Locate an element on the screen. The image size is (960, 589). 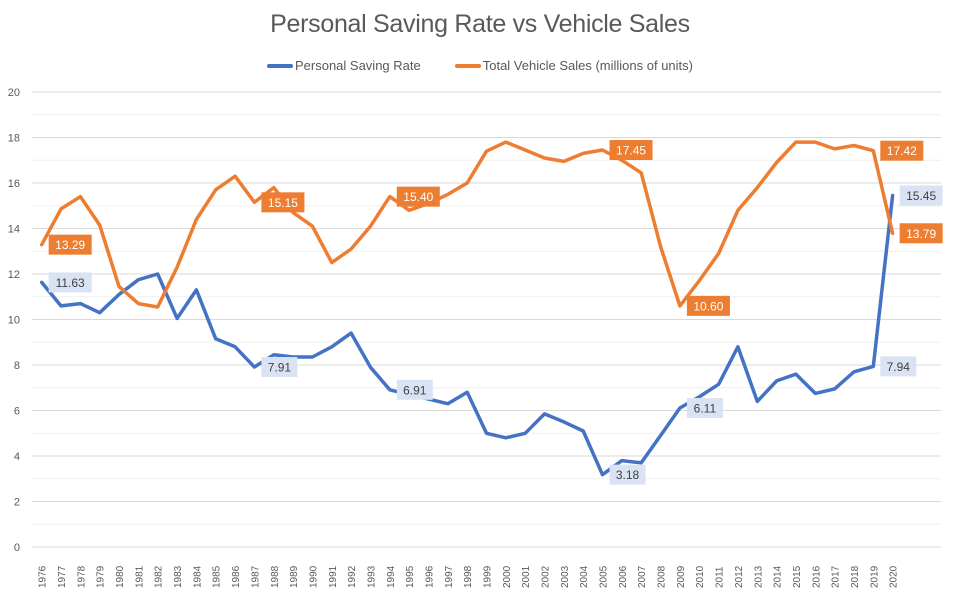
x-tick-label: 1991 is located at coordinates (333, 576).